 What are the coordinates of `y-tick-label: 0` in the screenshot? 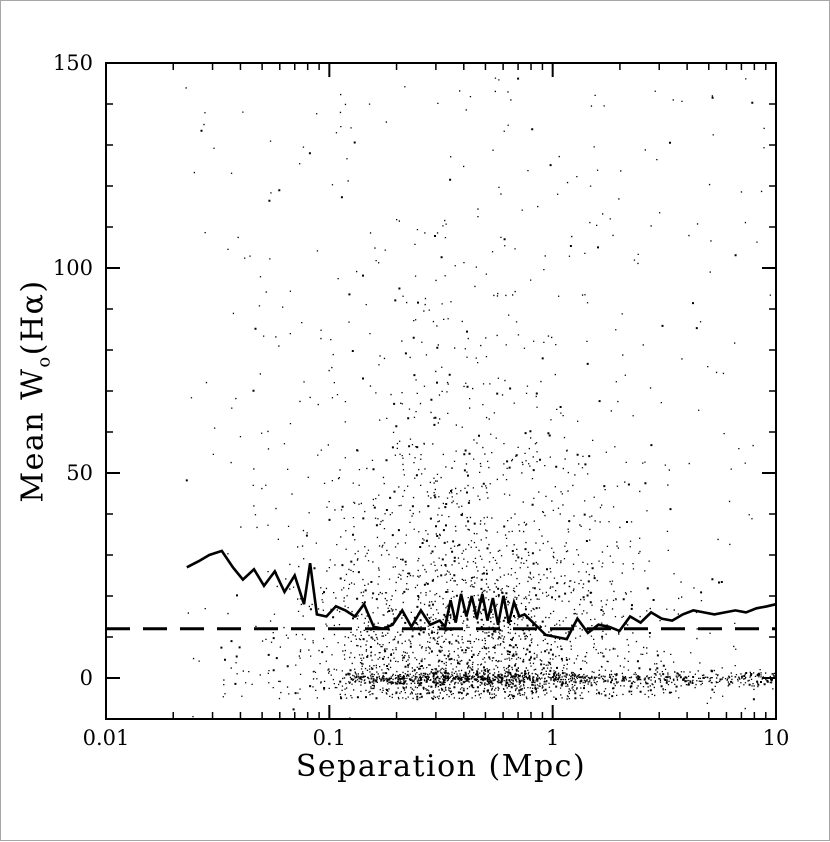 It's located at (86, 678).